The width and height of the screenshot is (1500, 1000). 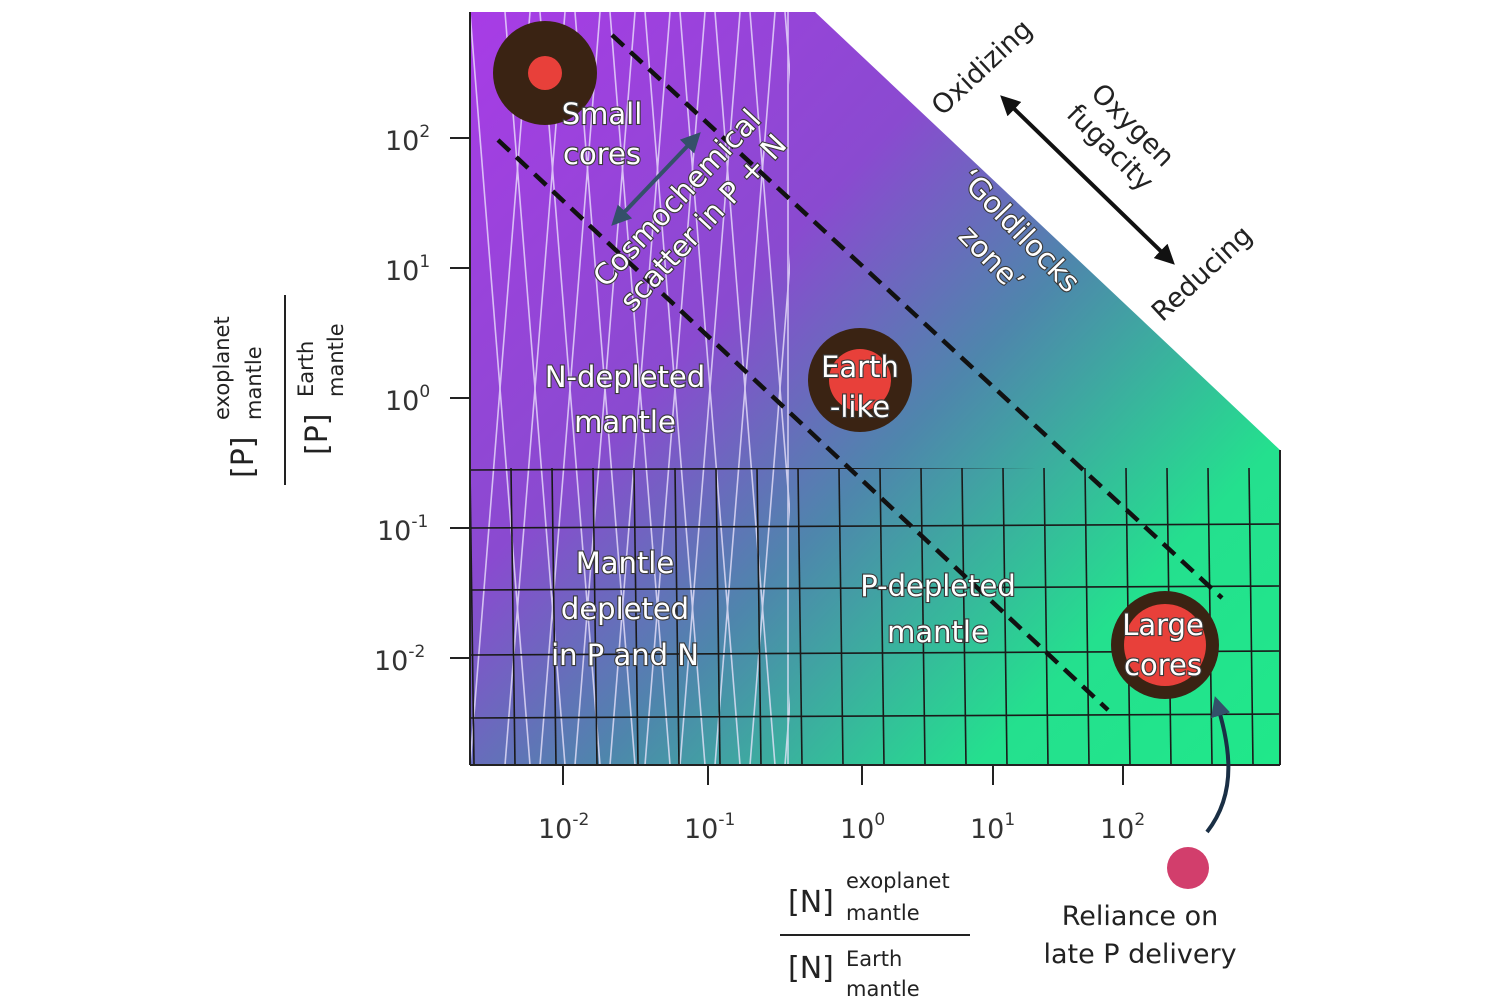 What do you see at coordinates (982, 68) in the screenshot?
I see `annotation: Oxidizing` at bounding box center [982, 68].